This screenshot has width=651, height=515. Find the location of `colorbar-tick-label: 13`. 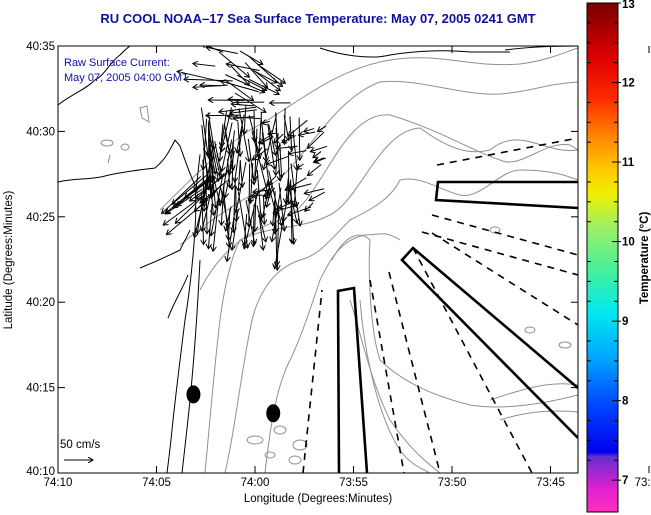

colorbar-tick-label: 13 is located at coordinates (628, 5).